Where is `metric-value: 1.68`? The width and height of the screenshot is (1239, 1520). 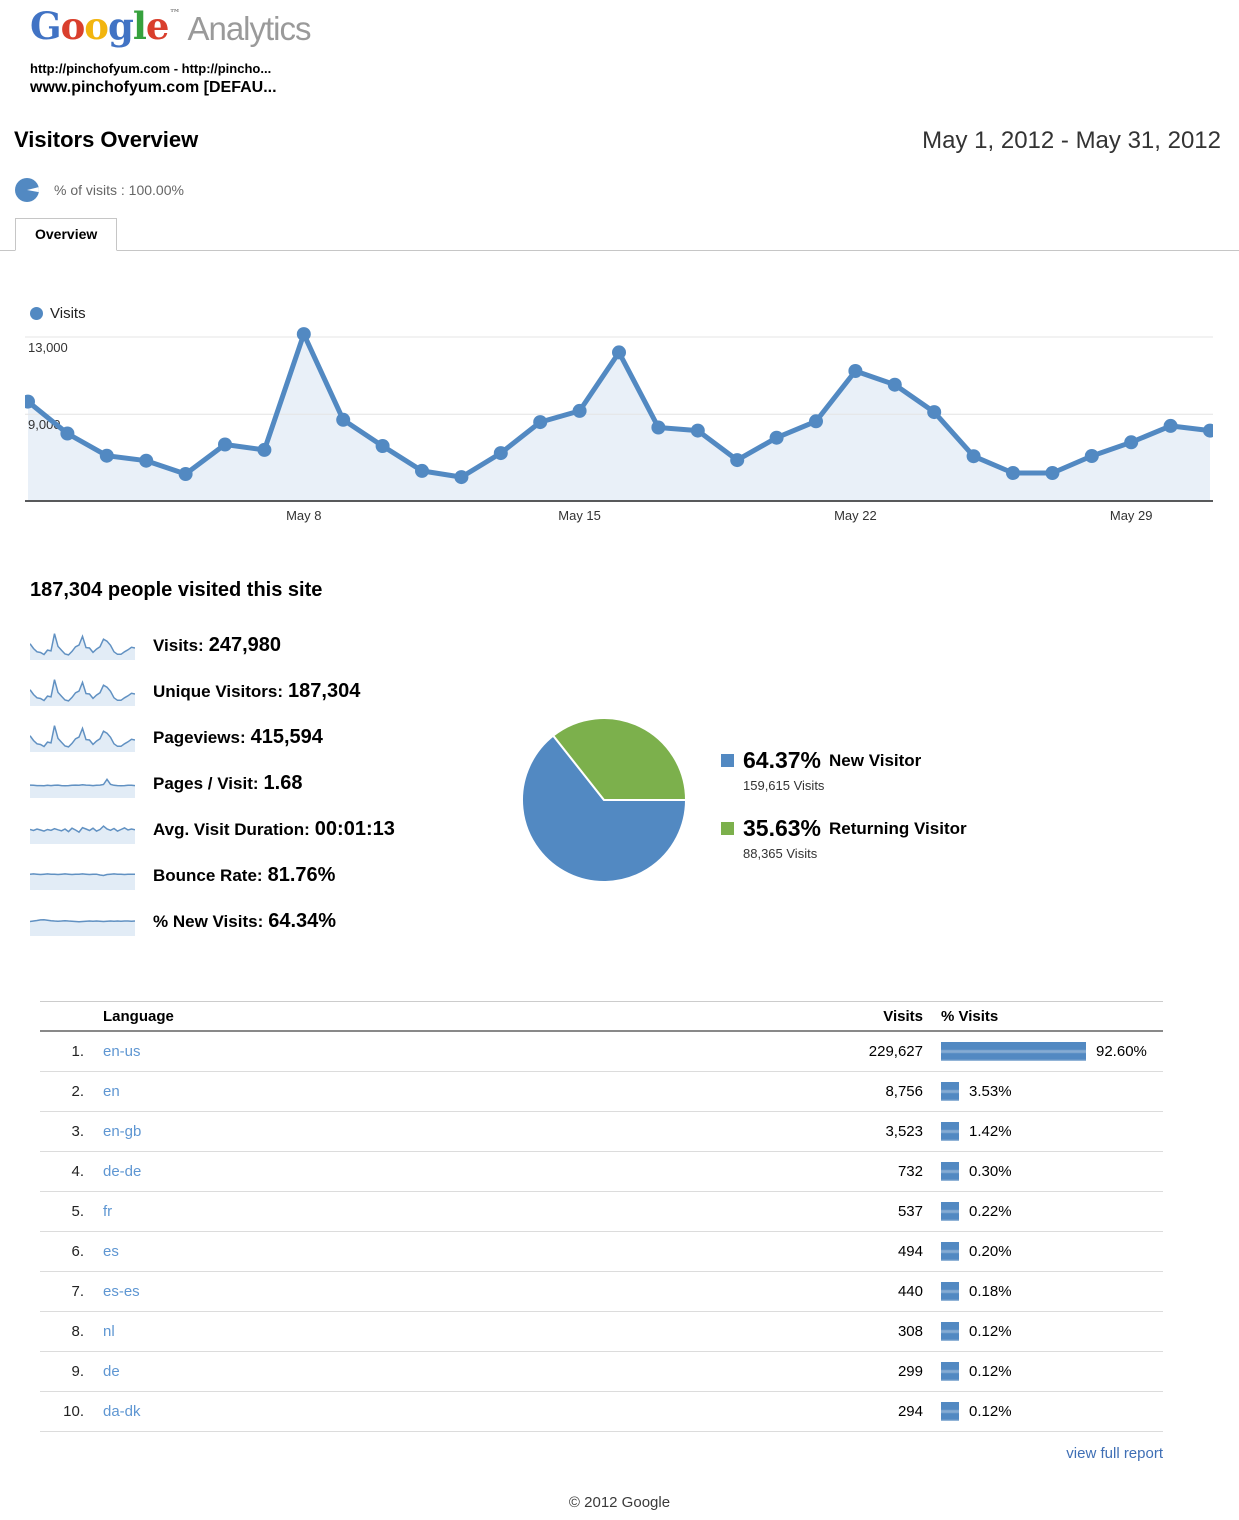
metric-value: 1.68 is located at coordinates (283, 782).